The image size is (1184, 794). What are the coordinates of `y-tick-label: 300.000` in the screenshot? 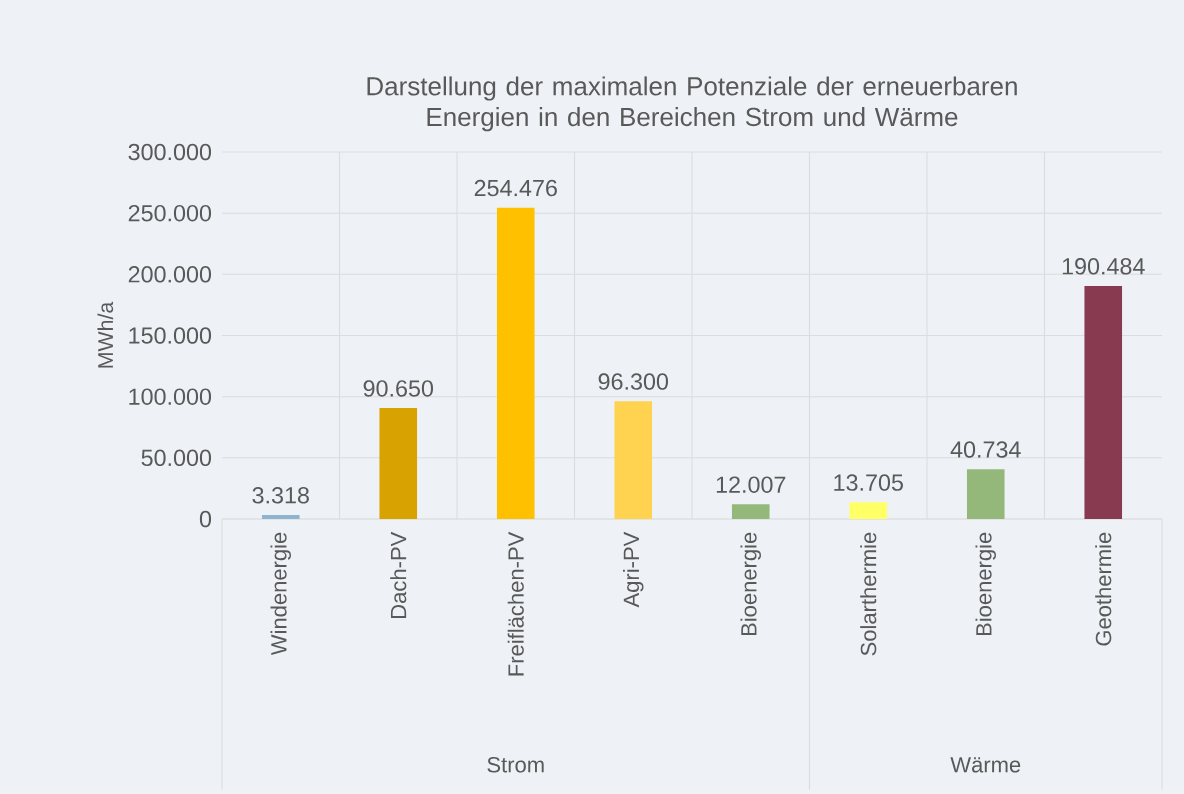 It's located at (170, 152).